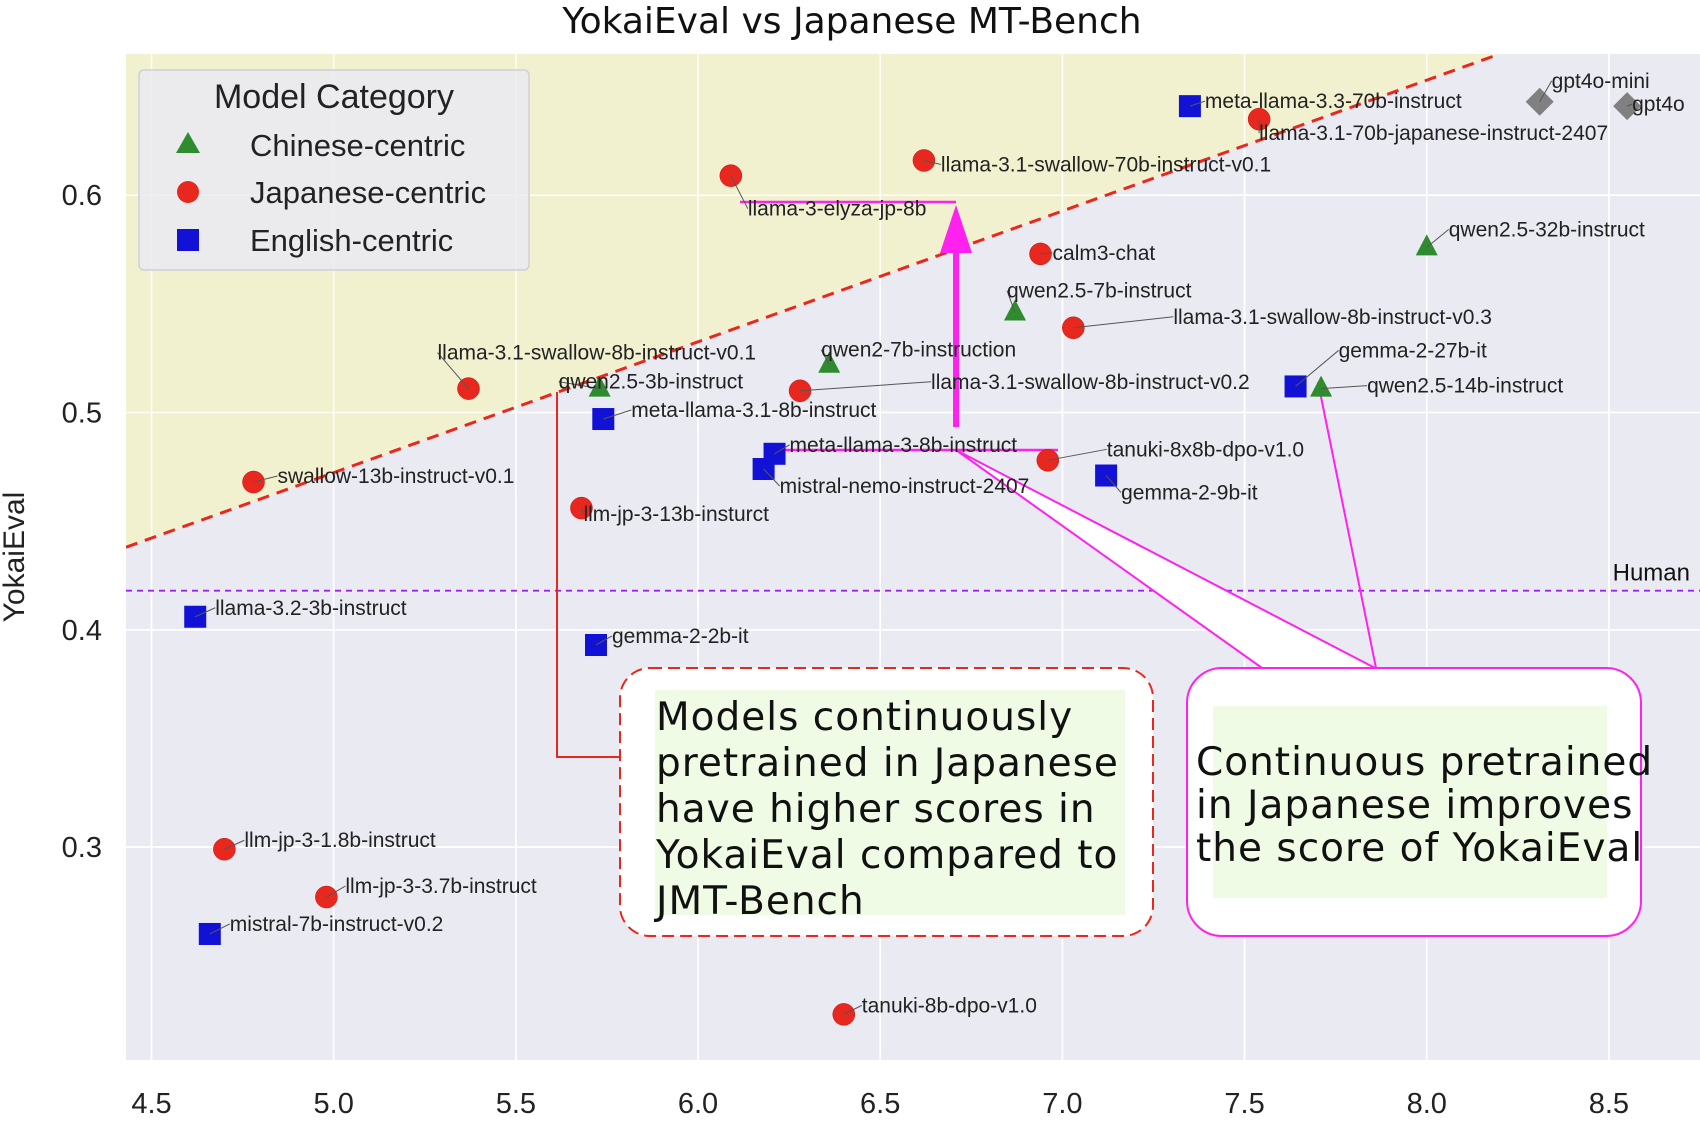 Image resolution: width=1700 pixels, height=1128 pixels. What do you see at coordinates (1332, 317) in the screenshot?
I see `point-label-s1-p4: llama-3.1-swallow-8b-instruct-v0.3` at bounding box center [1332, 317].